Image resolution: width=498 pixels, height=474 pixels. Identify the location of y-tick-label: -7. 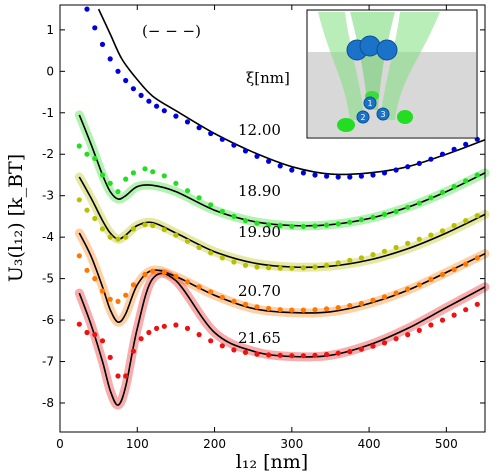
(48, 362).